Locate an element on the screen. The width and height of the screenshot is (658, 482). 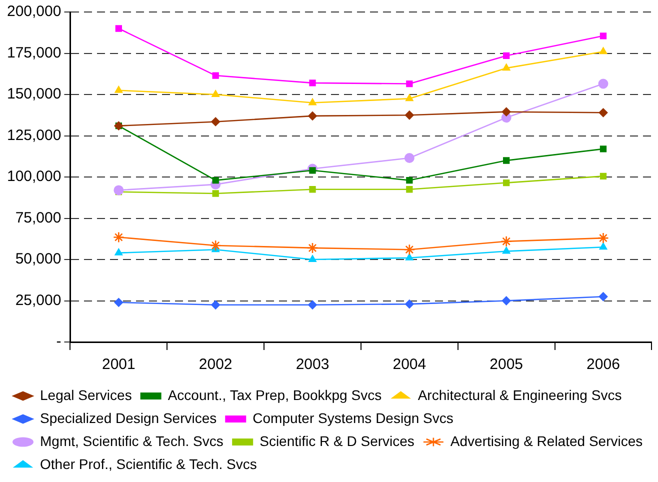
y-tick-label: 125,000 is located at coordinates (34, 135).